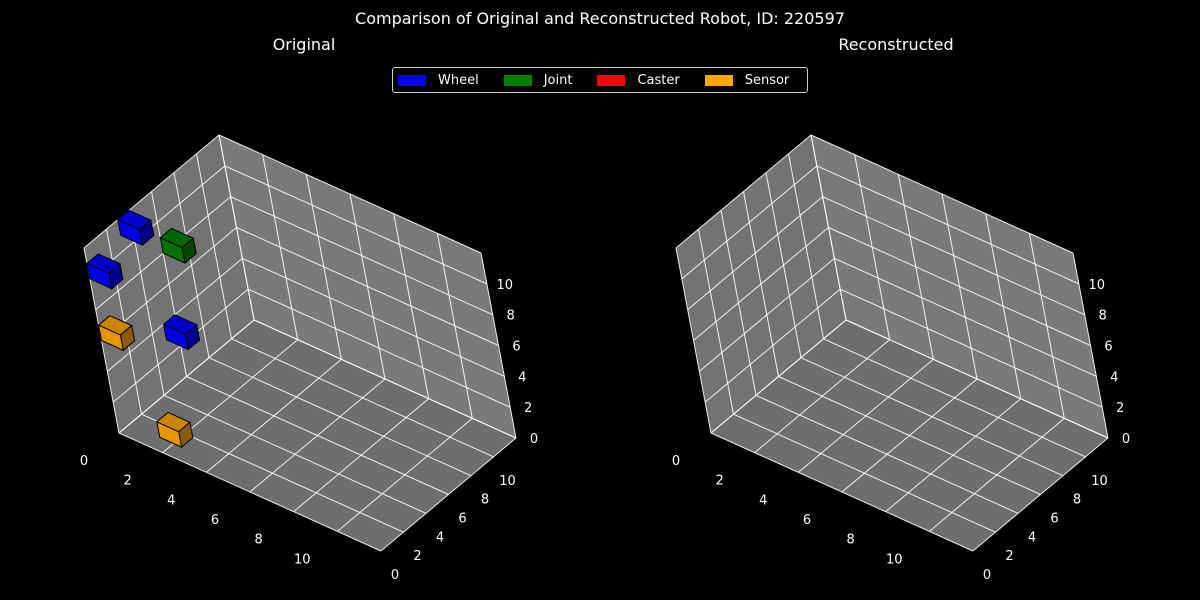 The height and width of the screenshot is (600, 1200). What do you see at coordinates (896, 44) in the screenshot?
I see `panel-title-reconstructed: Reconstructed` at bounding box center [896, 44].